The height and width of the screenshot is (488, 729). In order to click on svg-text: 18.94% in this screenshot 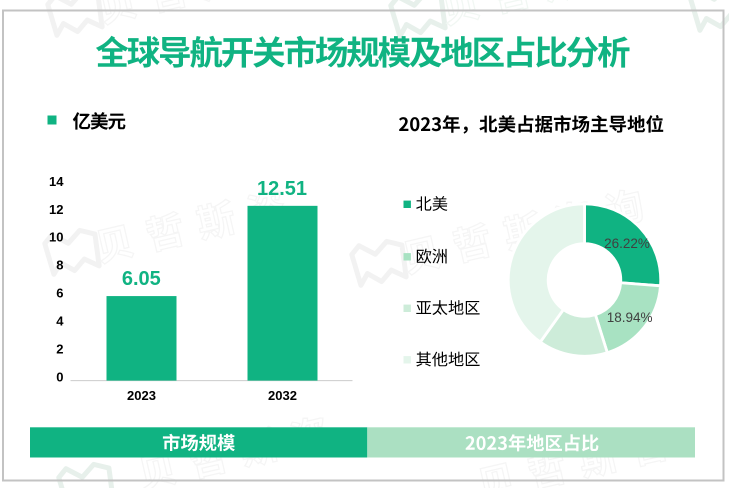, I will do `click(630, 317)`.